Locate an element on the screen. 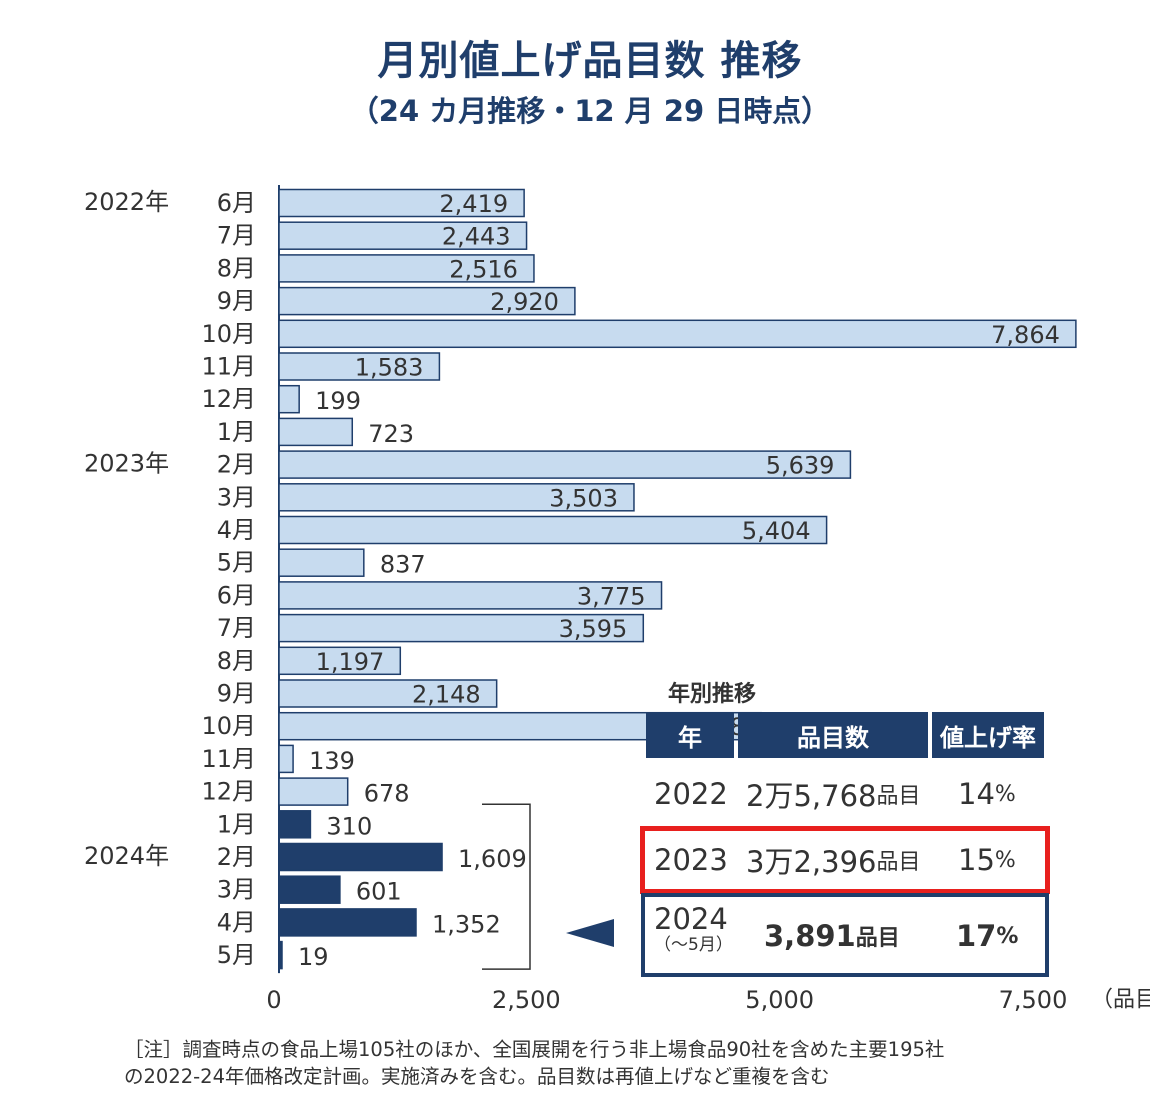 The image size is (1150, 1118). summary-row-2024-count: 3,891 品目 is located at coordinates (832, 936).